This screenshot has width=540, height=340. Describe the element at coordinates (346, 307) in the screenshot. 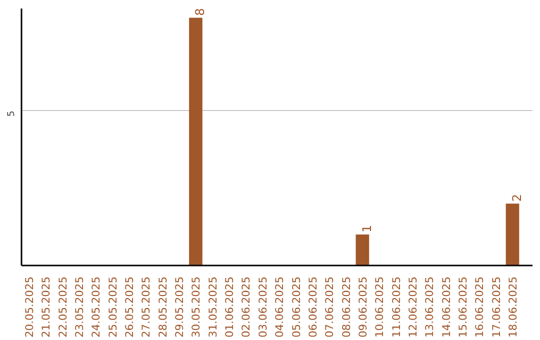

I see `x-tick-label: 08.06.2025` at that location.